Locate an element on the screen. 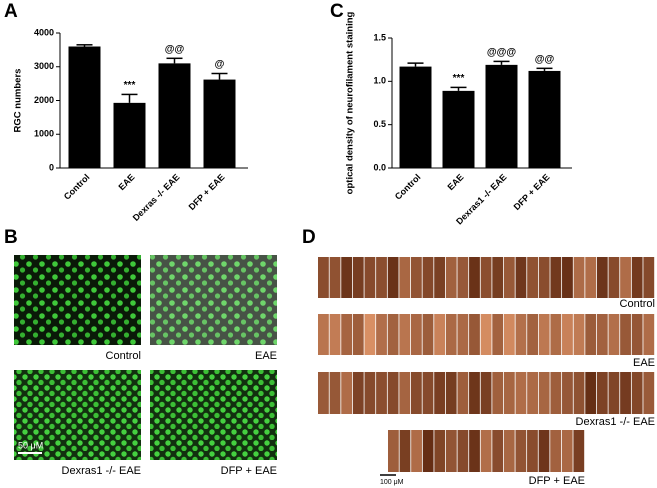 The width and height of the screenshot is (657, 488). caption: Dexras1 -/- EAE is located at coordinates (101, 471).